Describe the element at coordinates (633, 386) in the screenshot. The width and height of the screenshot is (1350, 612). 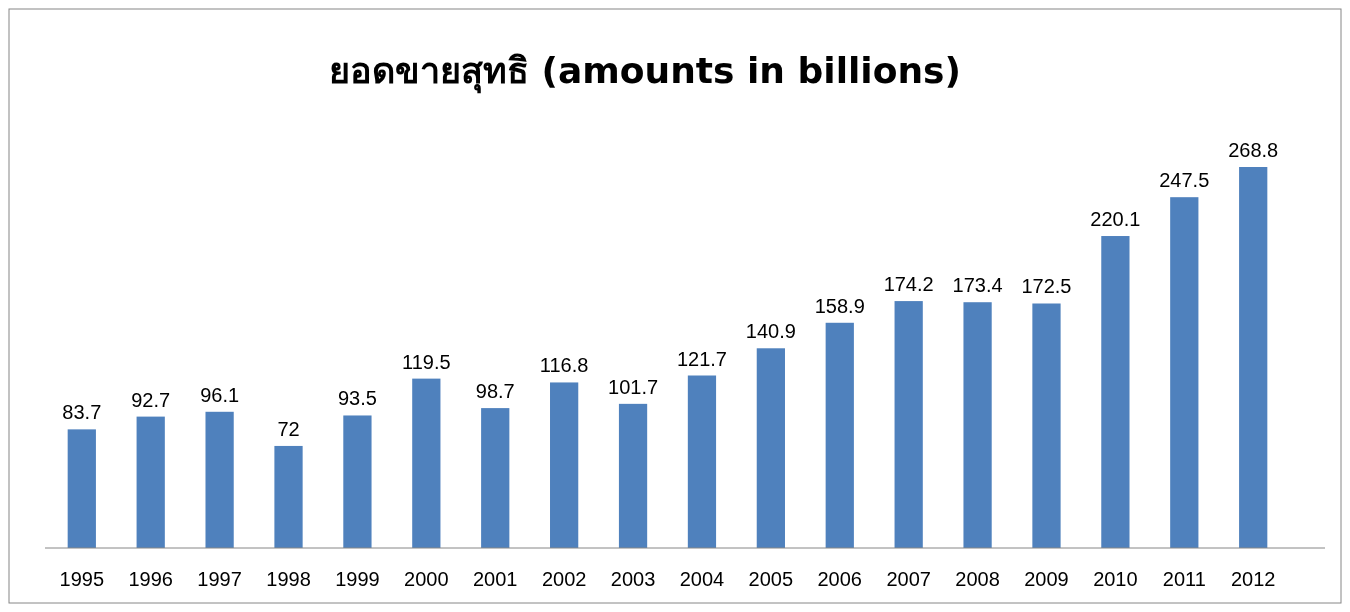
I see `data-label: 101.7` at that location.